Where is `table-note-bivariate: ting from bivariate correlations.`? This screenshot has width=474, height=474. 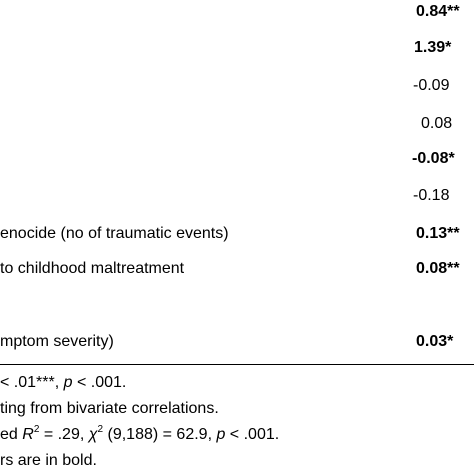 table-note-bivariate: ting from bivariate correlations. is located at coordinates (109, 408).